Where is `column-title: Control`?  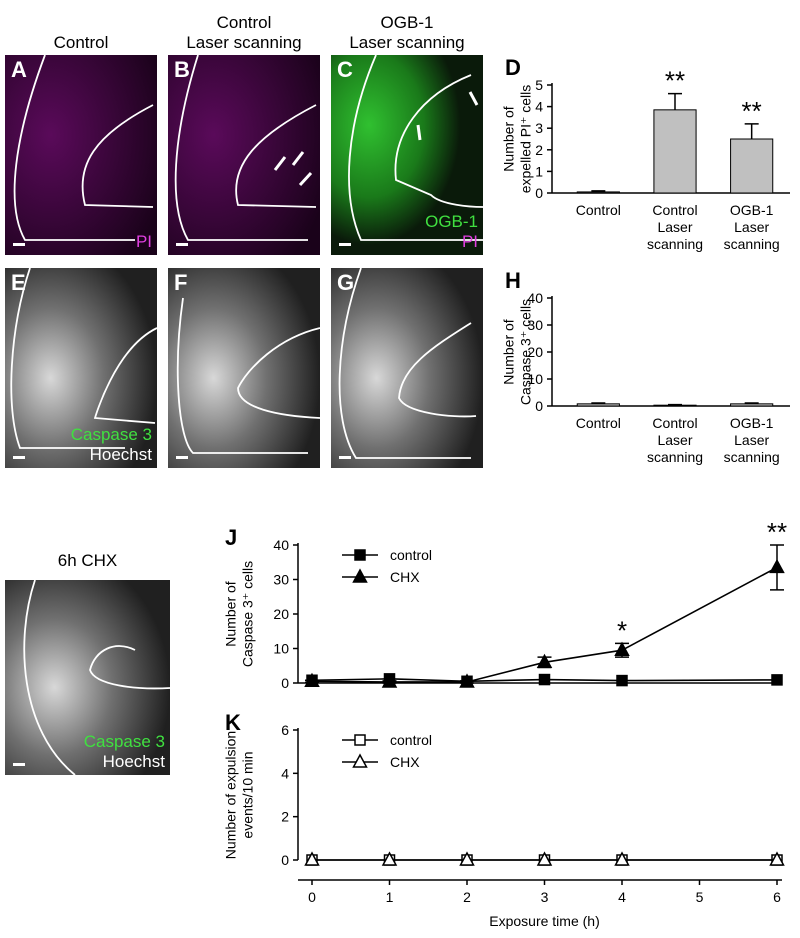
column-title: Control is located at coordinates (81, 42).